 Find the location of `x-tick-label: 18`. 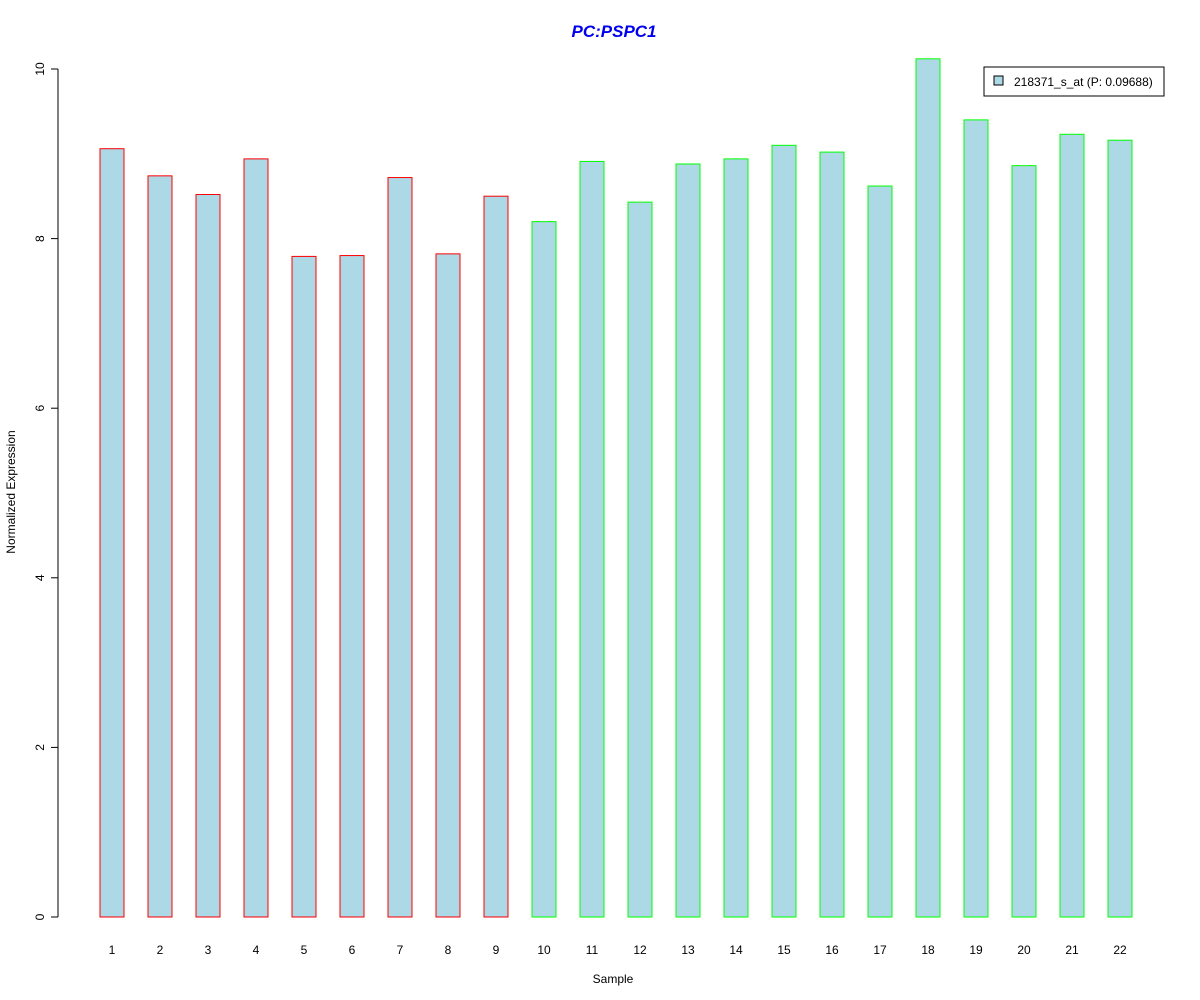

x-tick-label: 18 is located at coordinates (928, 950).